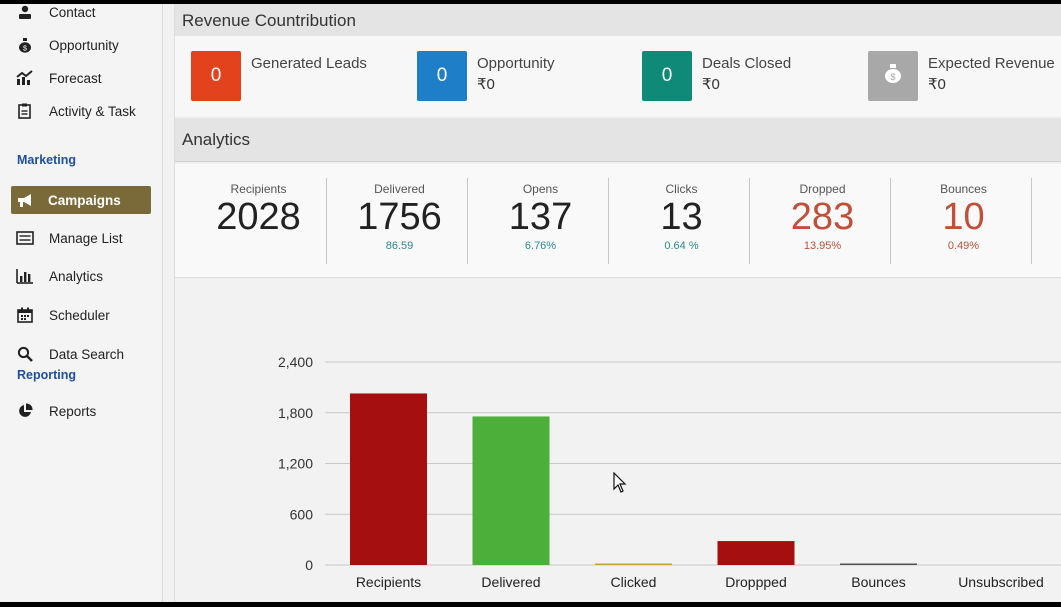 Image resolution: width=1061 pixels, height=607 pixels. I want to click on x-category-label: Clicked, so click(634, 582).